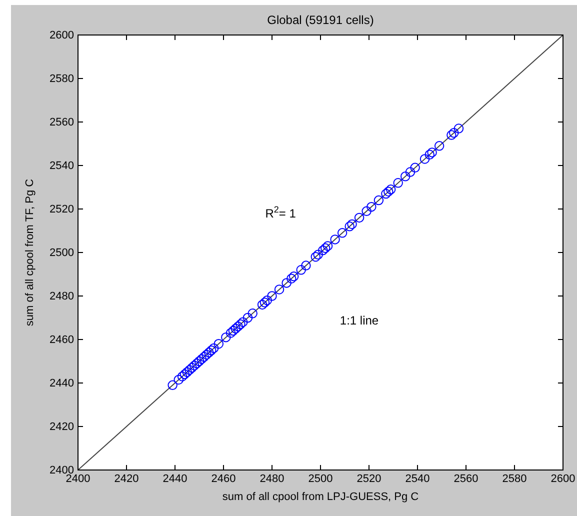 This screenshot has width=577, height=516. I want to click on x-tick-label: 2540, so click(417, 478).